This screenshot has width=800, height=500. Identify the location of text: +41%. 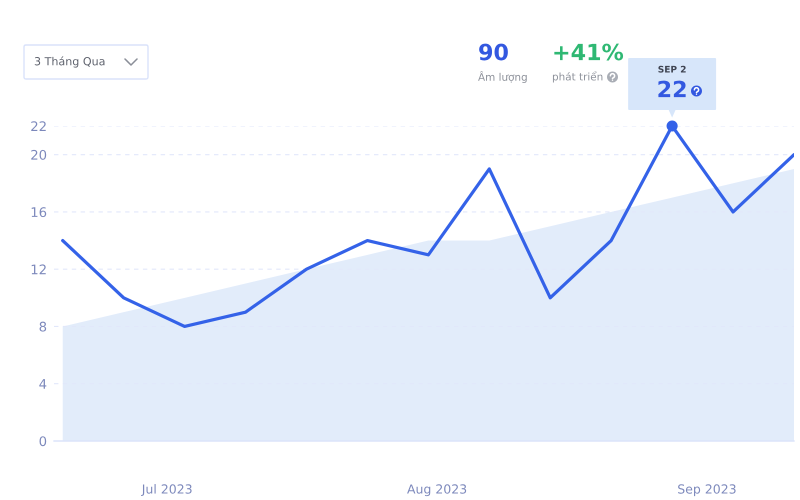
(589, 52).